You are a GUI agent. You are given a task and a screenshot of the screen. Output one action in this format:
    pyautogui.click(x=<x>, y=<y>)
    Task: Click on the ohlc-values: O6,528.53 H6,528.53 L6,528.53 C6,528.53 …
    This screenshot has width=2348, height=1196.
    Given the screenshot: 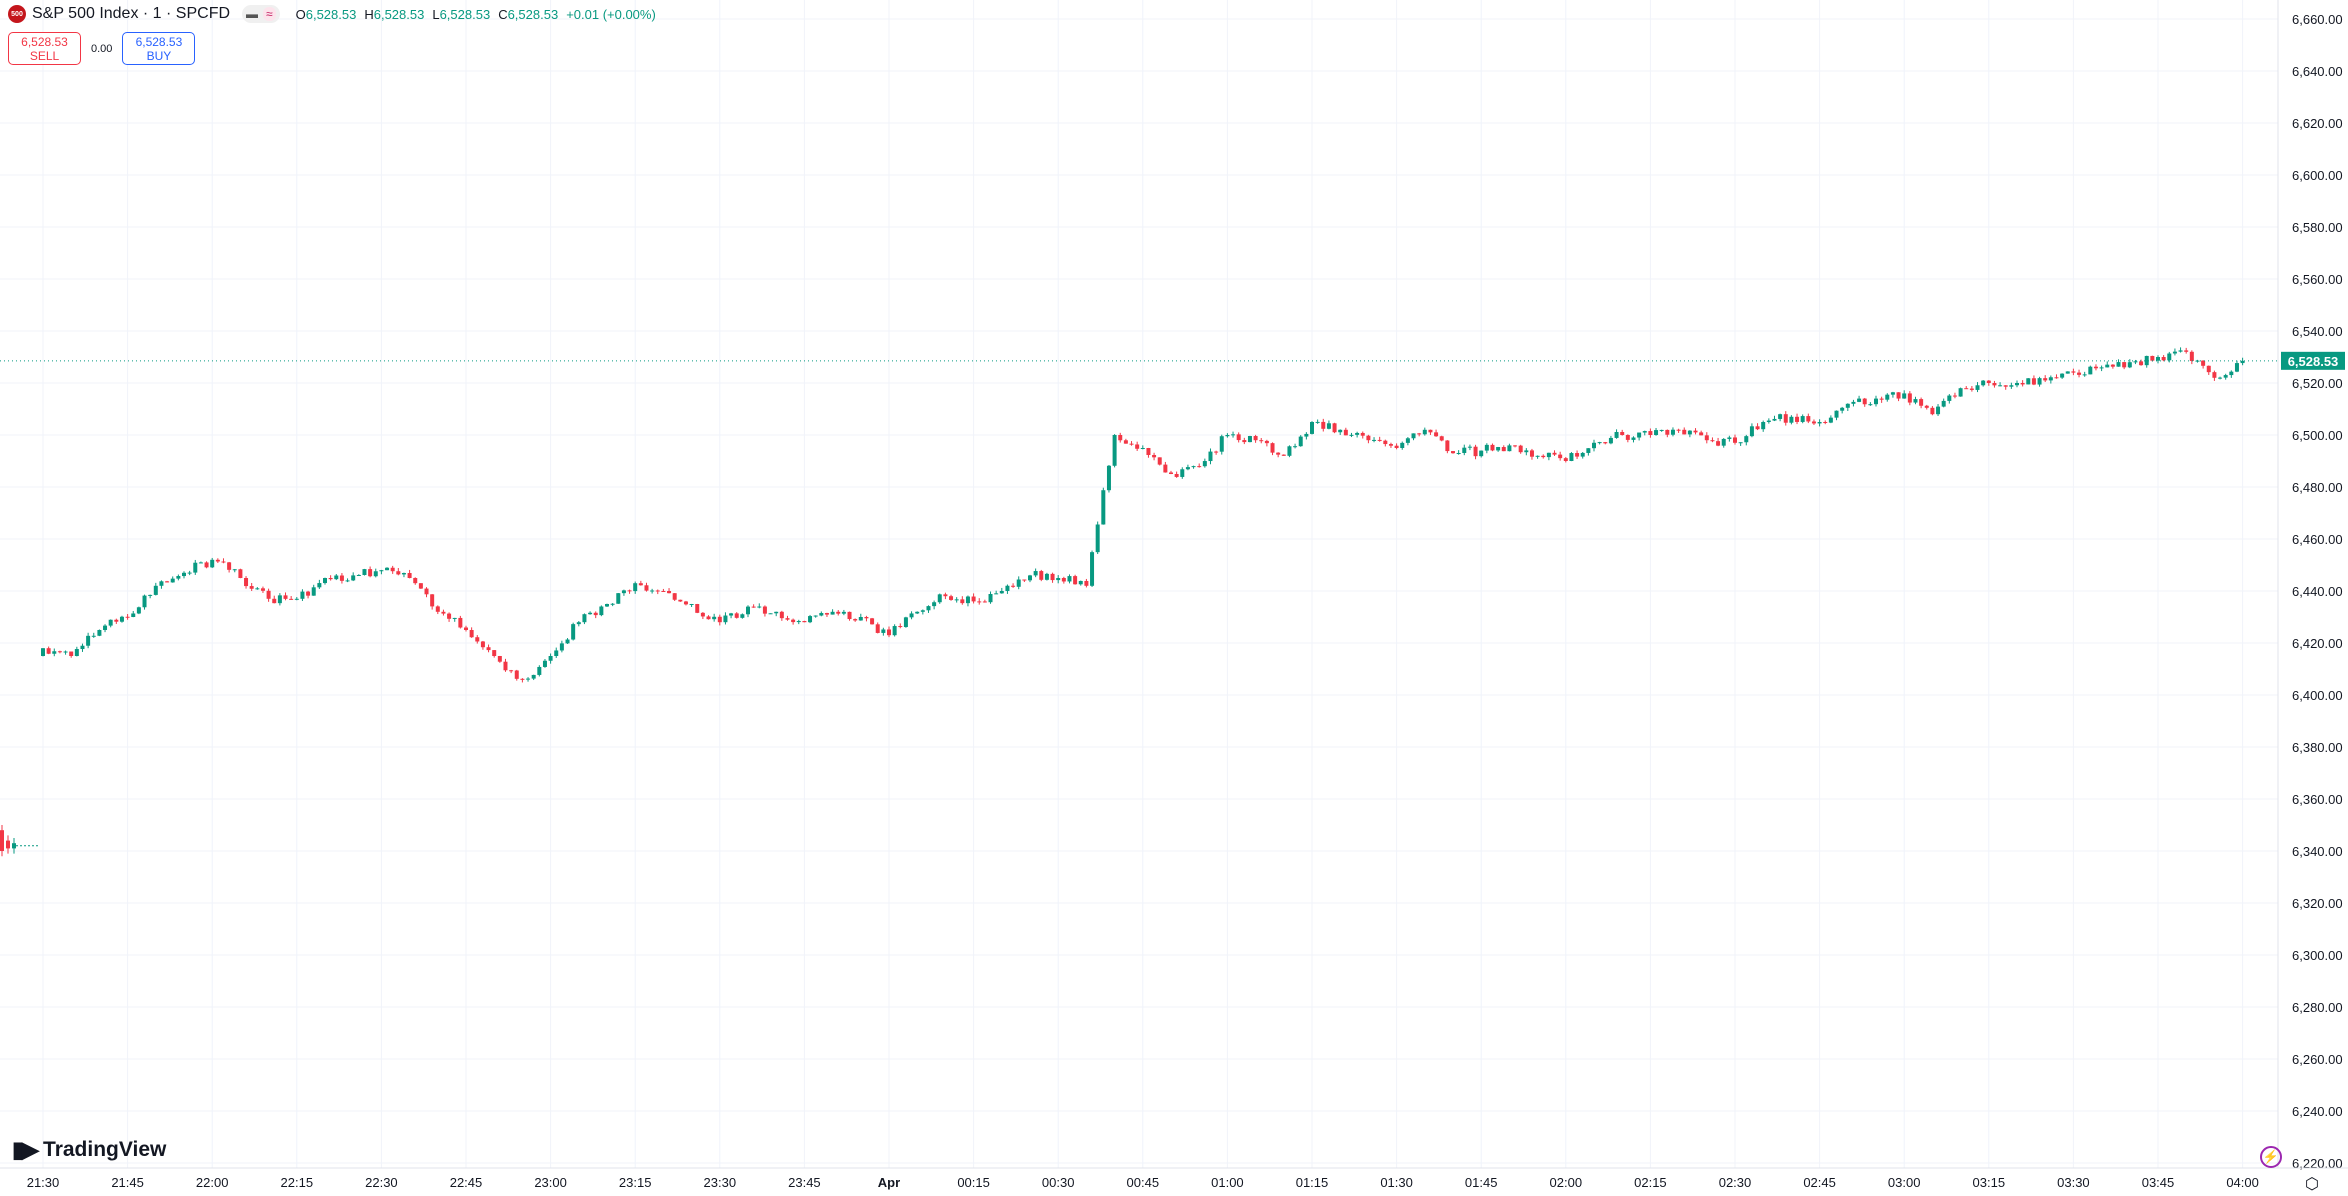 What is the action you would take?
    pyautogui.click(x=475, y=14)
    